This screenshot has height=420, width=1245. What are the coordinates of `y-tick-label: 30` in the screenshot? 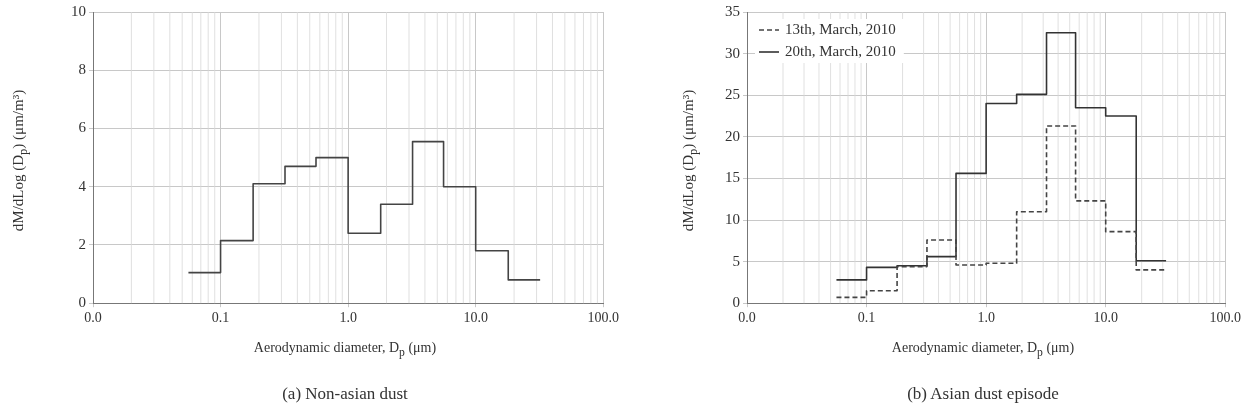 It's located at (732, 52).